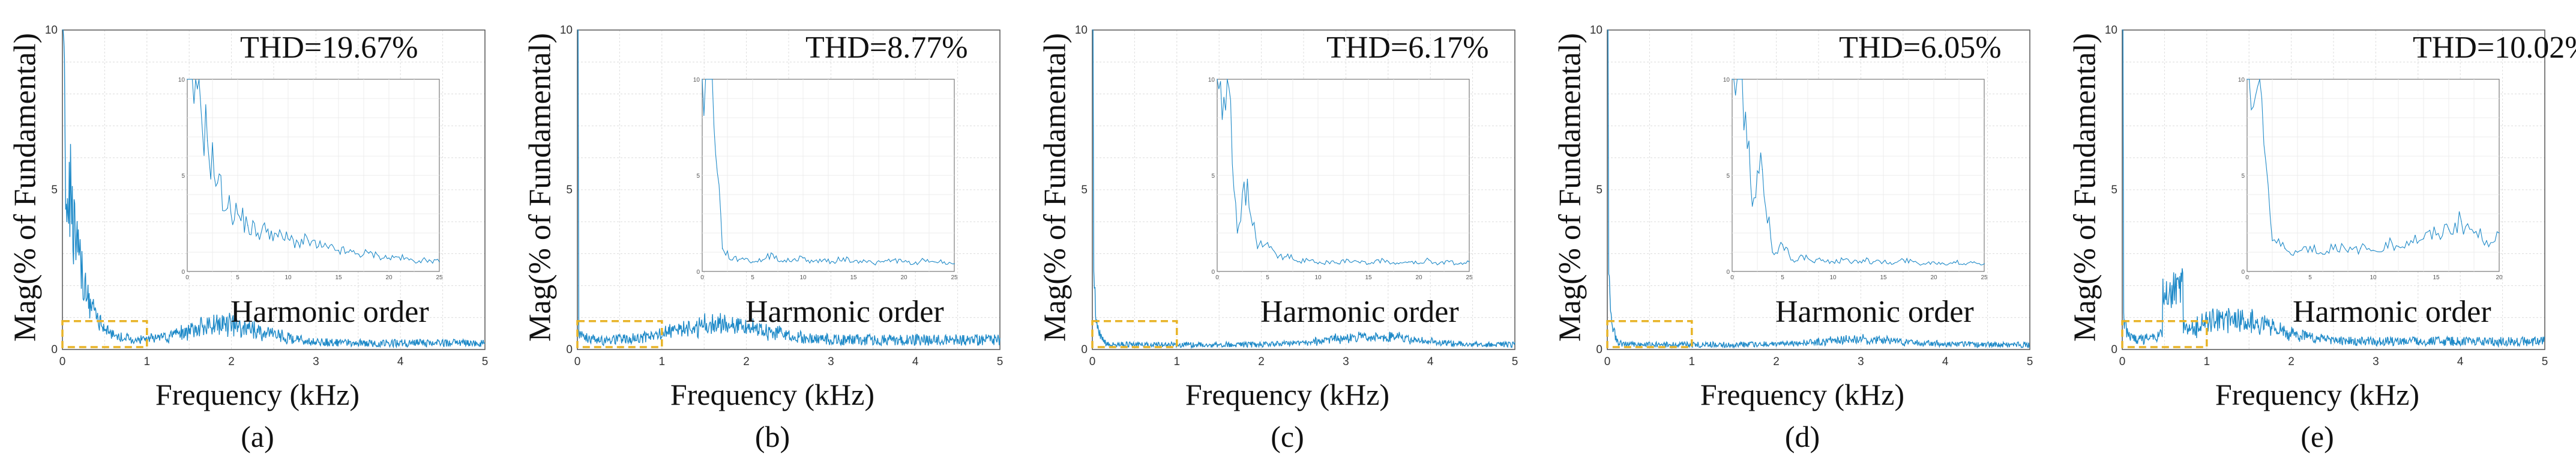 The height and width of the screenshot is (466, 2576). I want to click on inset-y-tick-label: 10, so click(182, 80).